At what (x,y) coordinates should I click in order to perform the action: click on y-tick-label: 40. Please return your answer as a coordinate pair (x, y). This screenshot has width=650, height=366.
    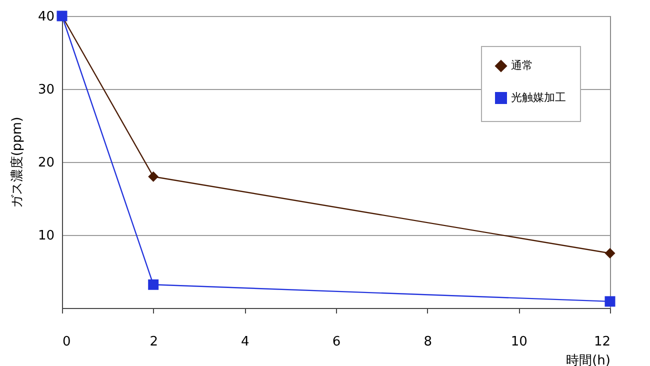
    Looking at the image, I should click on (46, 17).